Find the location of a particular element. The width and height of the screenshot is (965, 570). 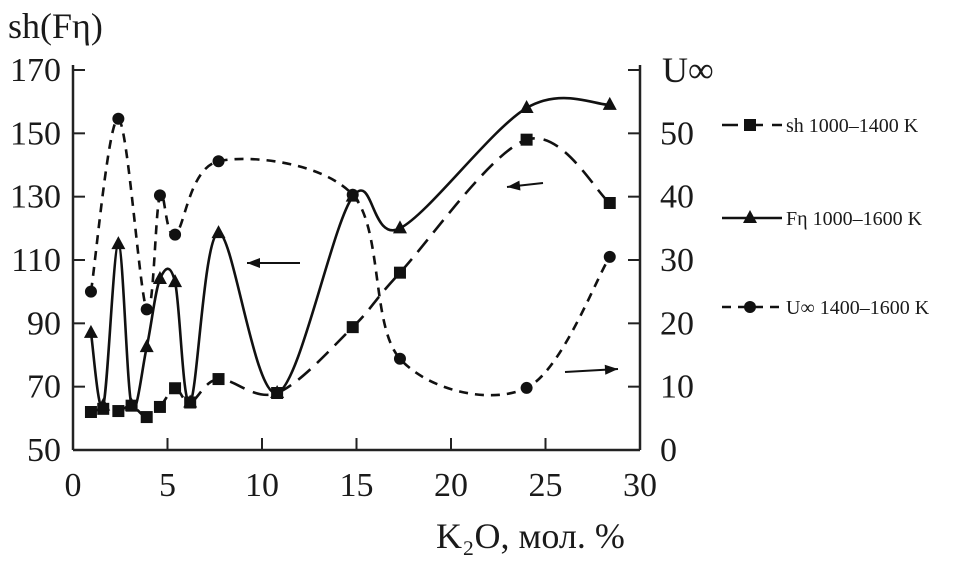

x-tick-label: 5 is located at coordinates (167, 485).